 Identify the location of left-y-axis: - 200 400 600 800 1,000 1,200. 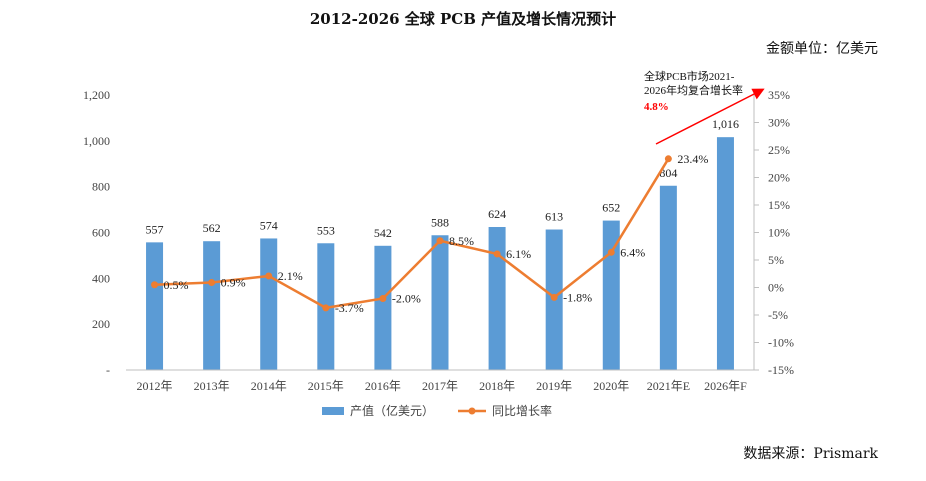
(96, 232).